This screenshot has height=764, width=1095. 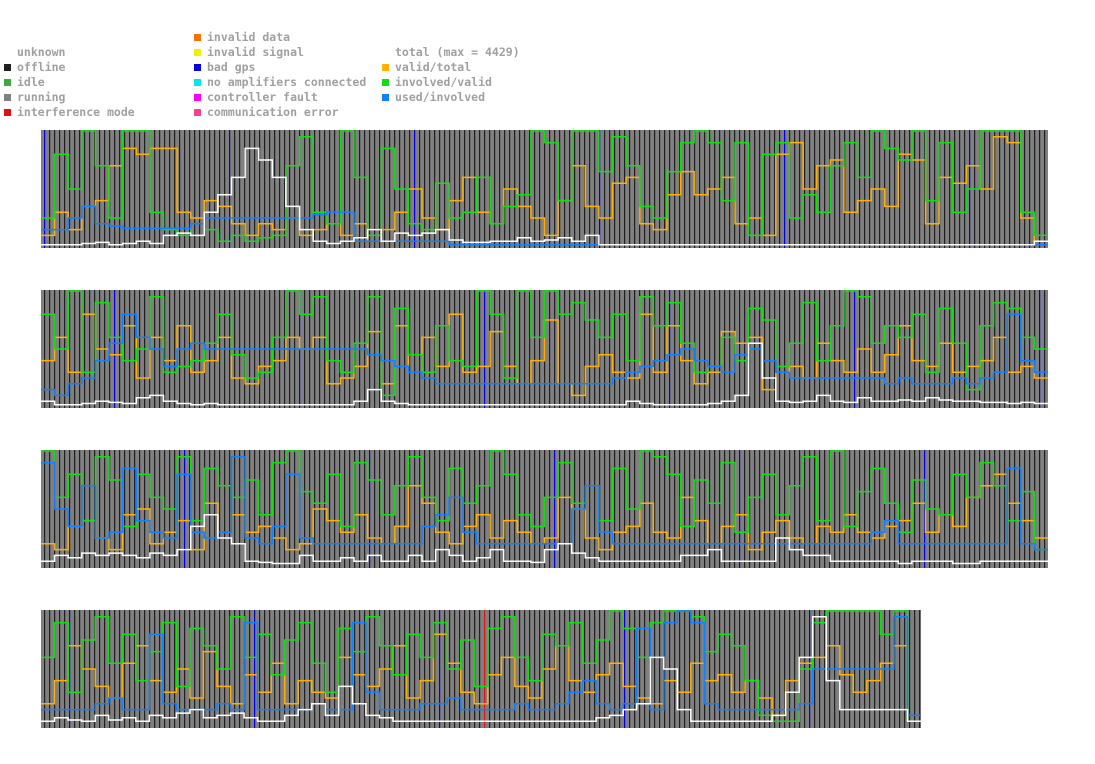 I want to click on legend-label: offline, so click(x=41, y=67).